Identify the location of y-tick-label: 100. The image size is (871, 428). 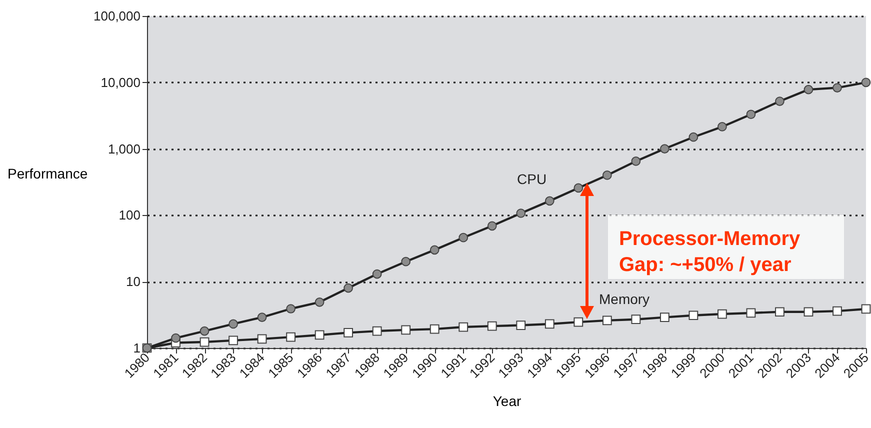
(129, 215).